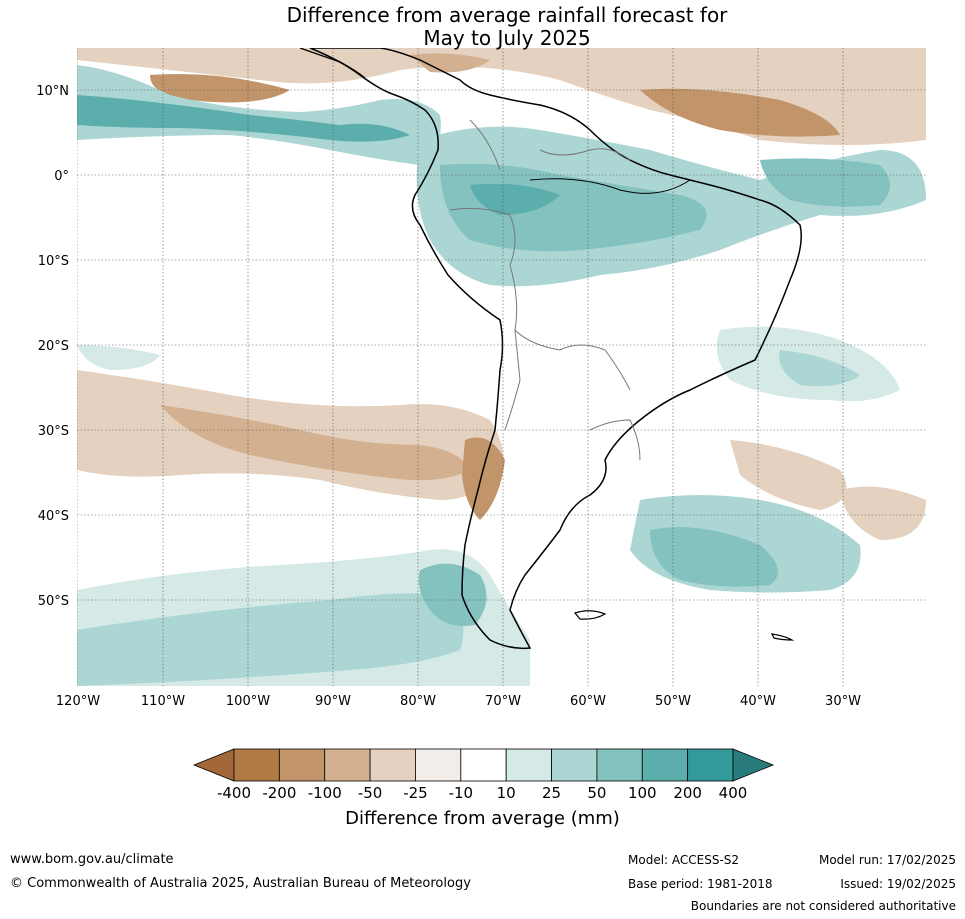 This screenshot has height=919, width=965. Describe the element at coordinates (53, 601) in the screenshot. I see `lat-label-50S: 50°S` at that location.